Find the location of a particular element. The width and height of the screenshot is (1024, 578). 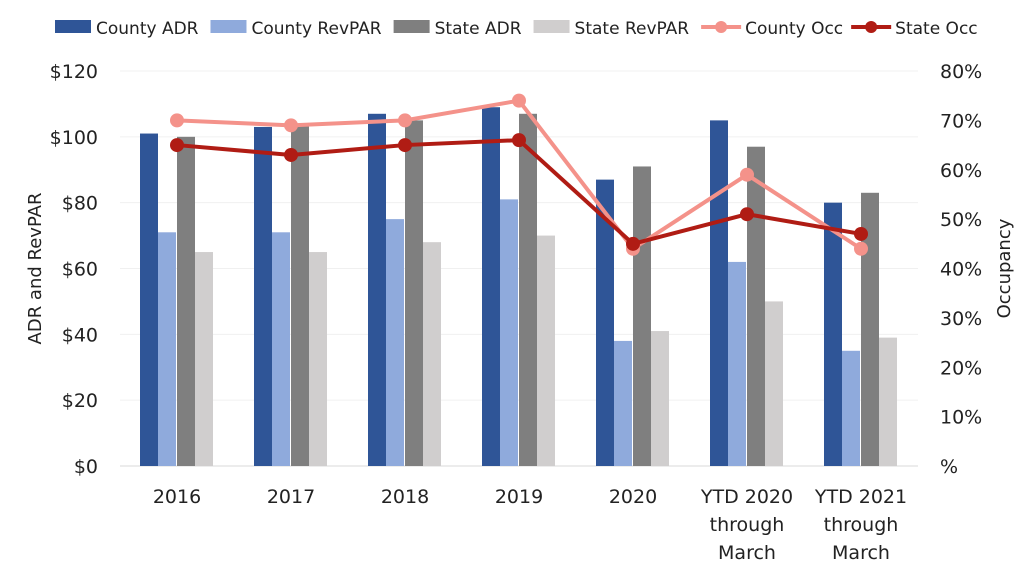

y2-tick-label: 50% is located at coordinates (961, 220).